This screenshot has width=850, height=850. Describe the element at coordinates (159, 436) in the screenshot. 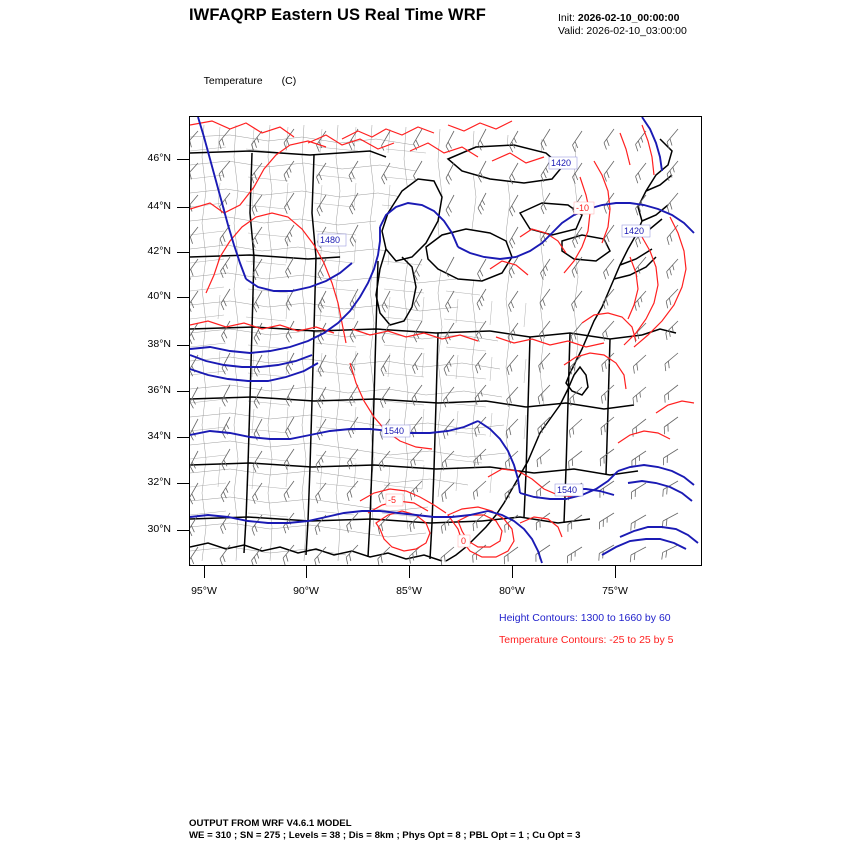

I see `latitude-tick-label: 34°N` at that location.